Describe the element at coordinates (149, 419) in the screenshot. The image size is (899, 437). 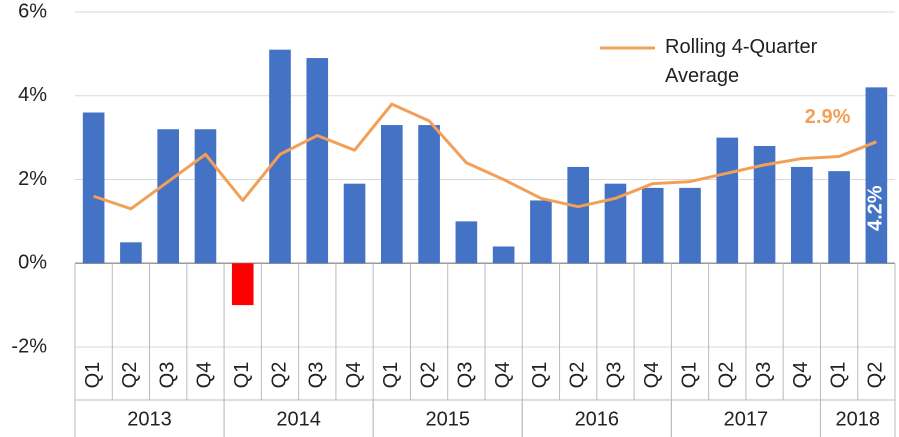
I see `group-label: 2013` at that location.